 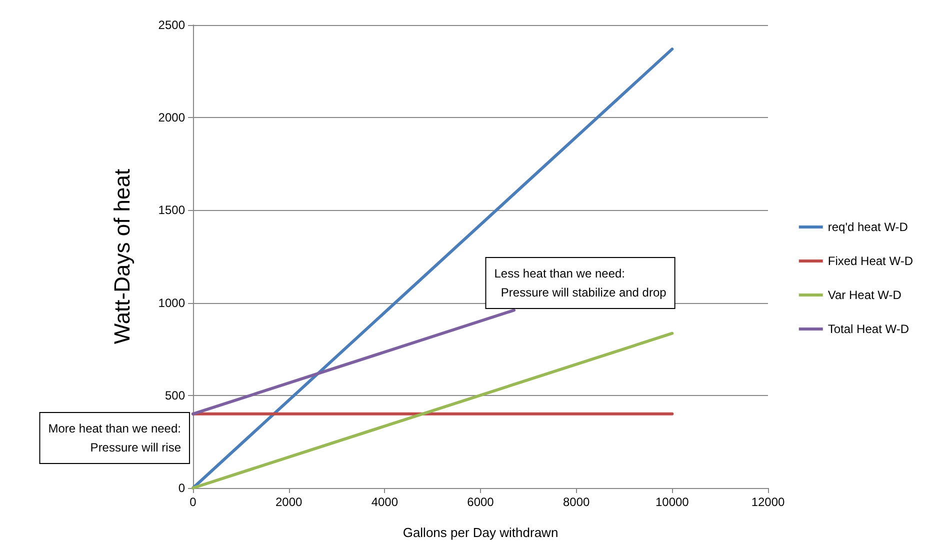 I want to click on x-tick-label: 6000, so click(x=480, y=502).